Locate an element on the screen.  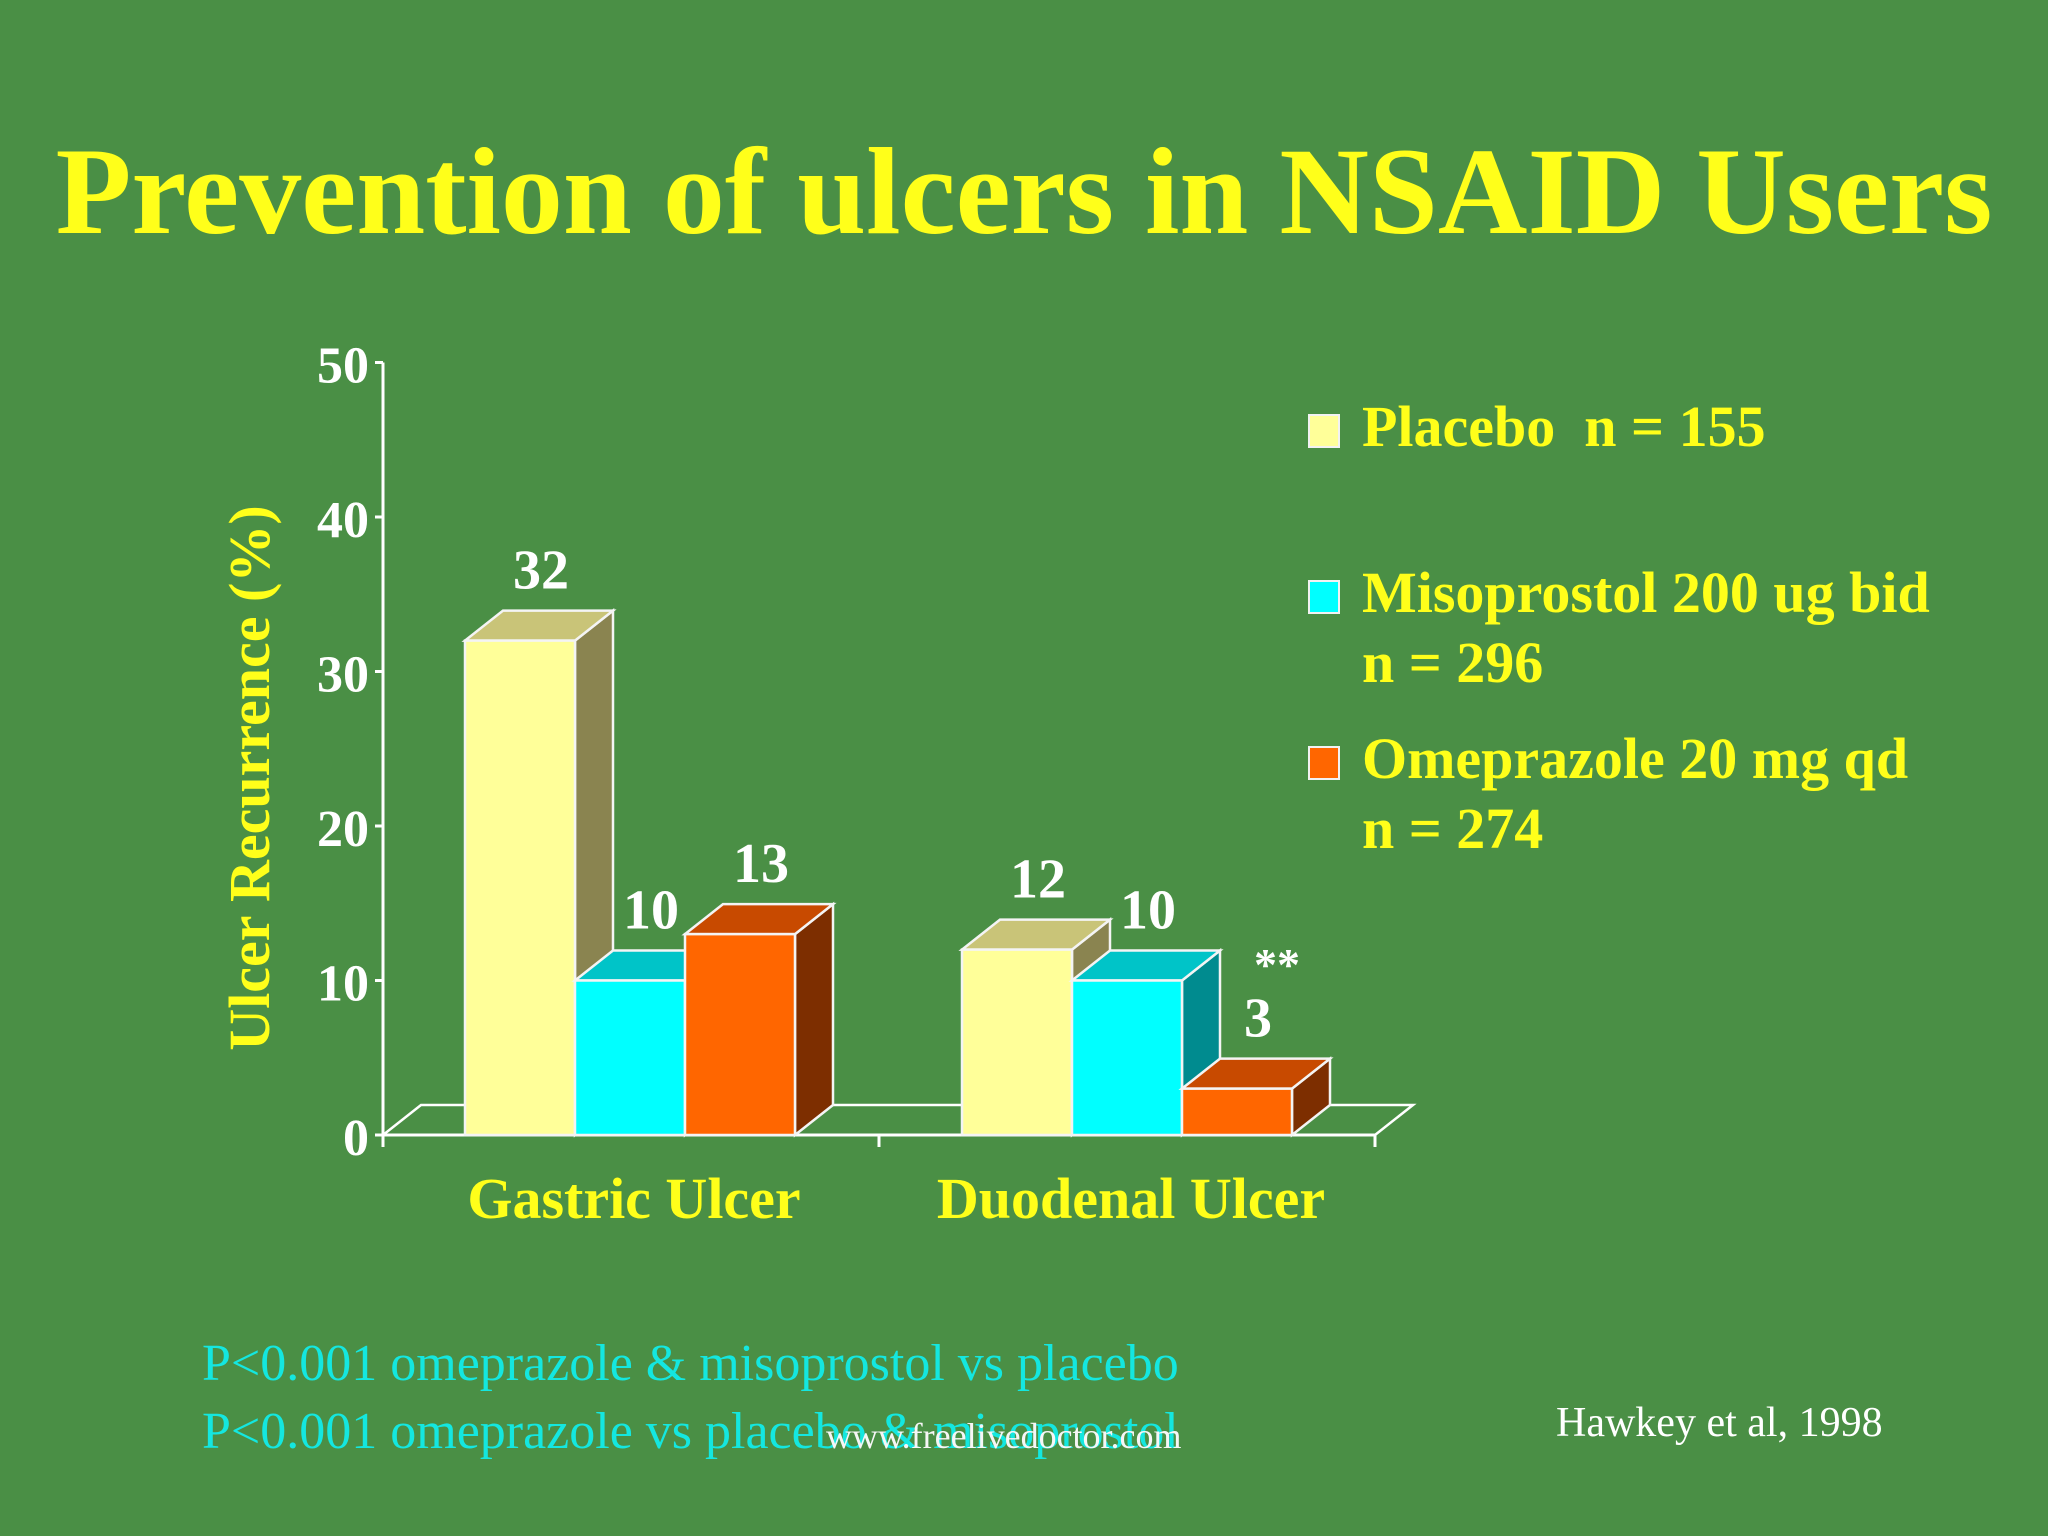
citation: Hawkey et al, 1998 is located at coordinates (1719, 1423).